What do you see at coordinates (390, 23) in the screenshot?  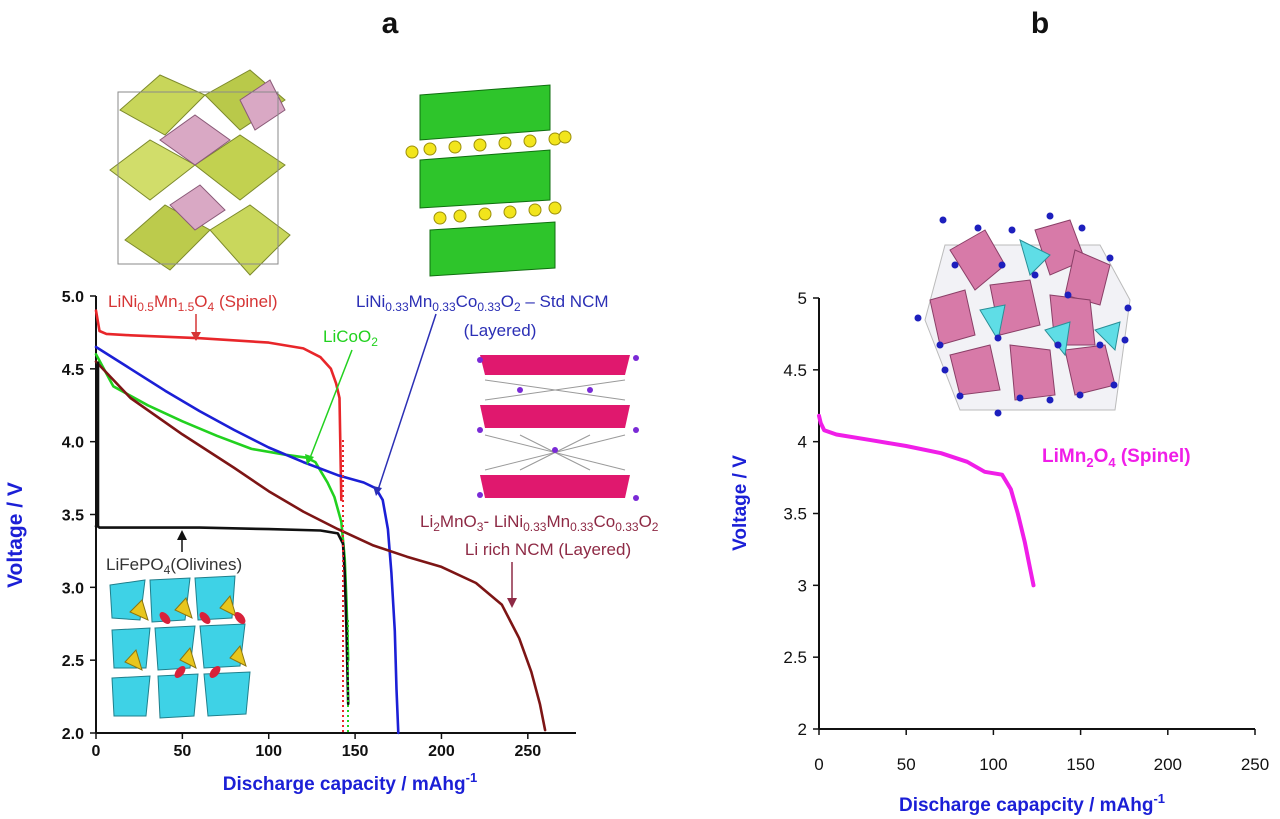 I see `panel-label-a: a` at bounding box center [390, 23].